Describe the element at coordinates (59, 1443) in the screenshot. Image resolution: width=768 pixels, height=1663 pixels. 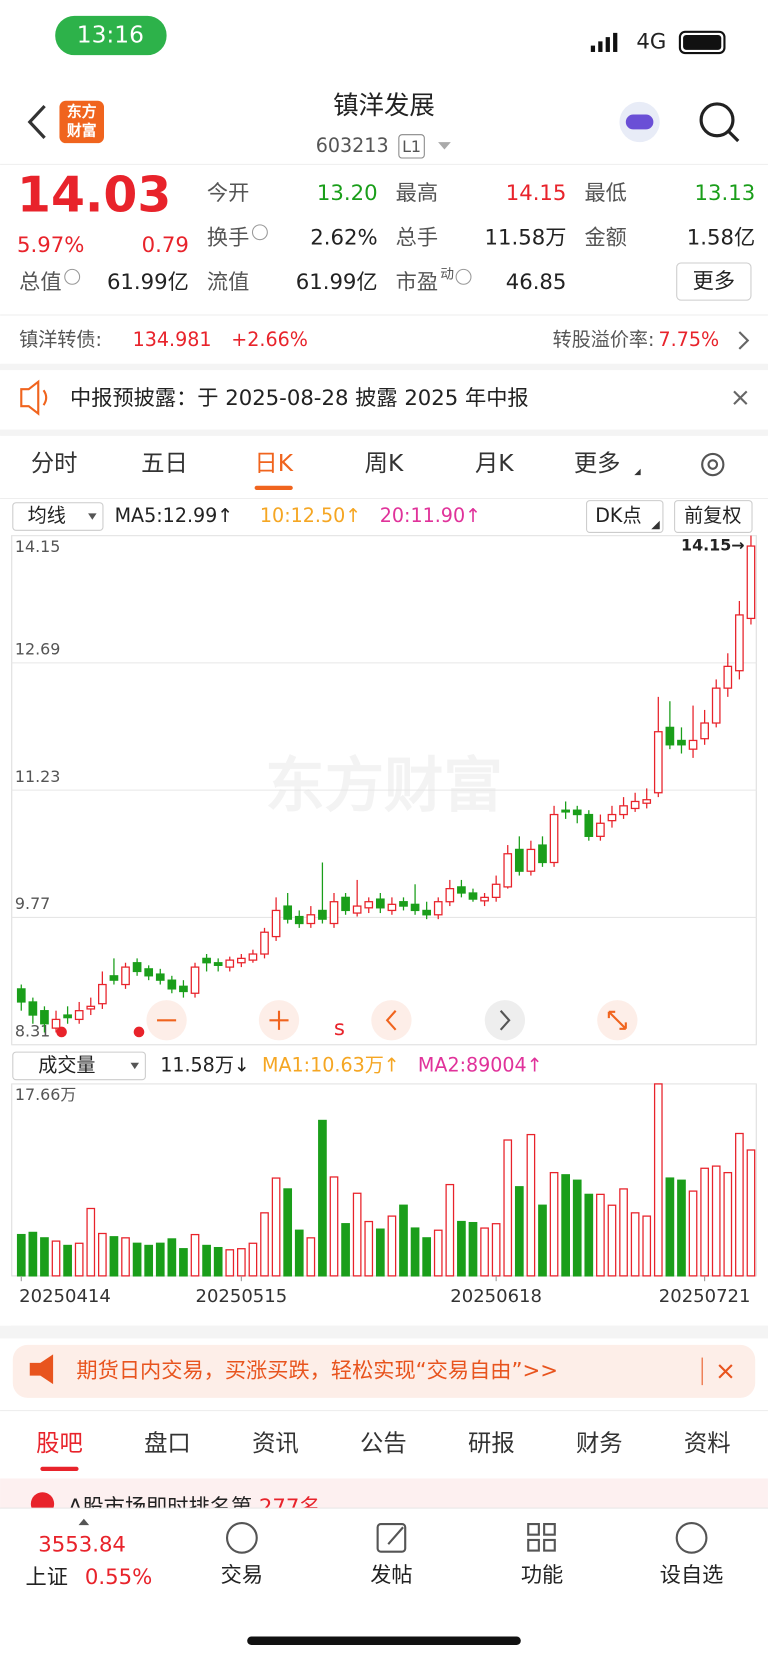
I see `section-tab: 股吧` at that location.